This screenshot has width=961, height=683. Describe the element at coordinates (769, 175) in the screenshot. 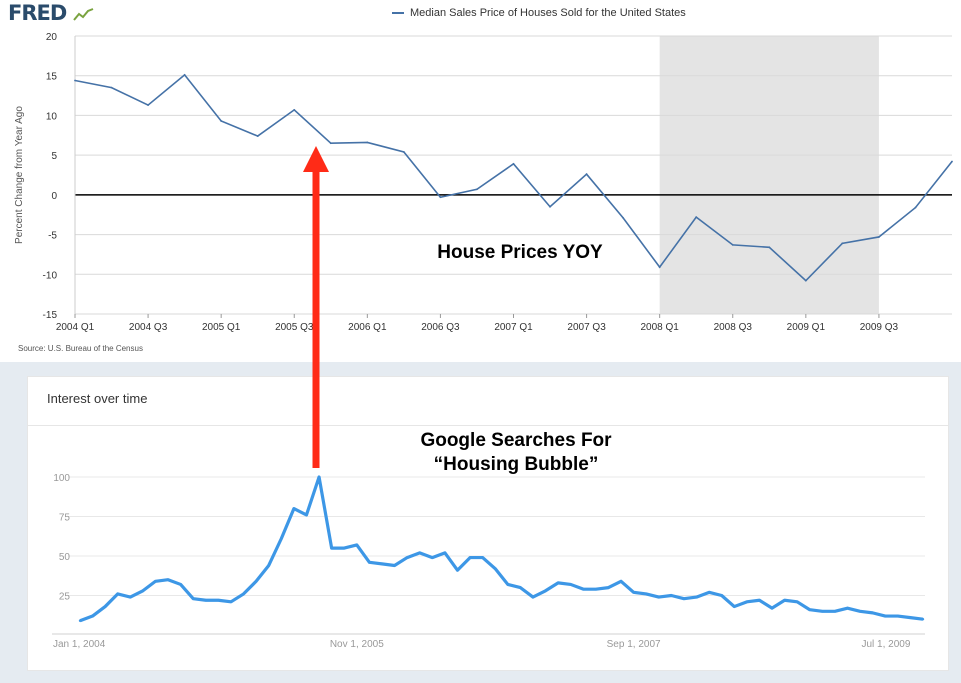

I see `recession-shade` at that location.